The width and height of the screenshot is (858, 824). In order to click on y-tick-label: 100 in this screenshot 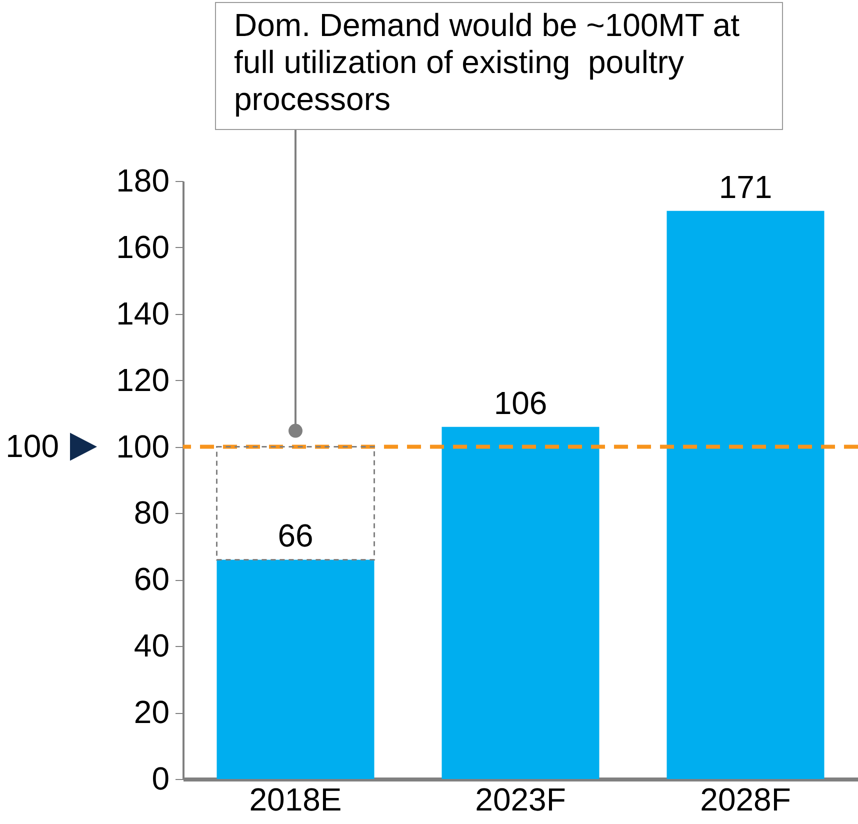, I will do `click(143, 446)`.